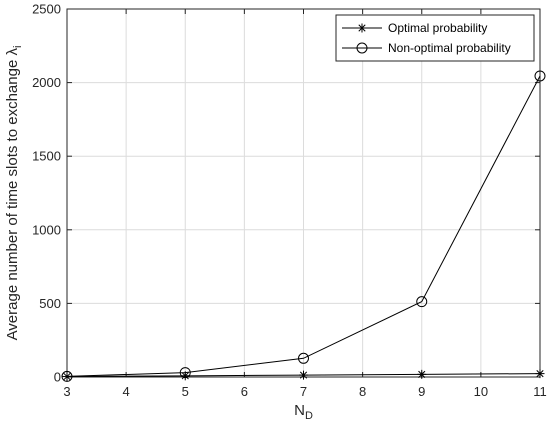 This screenshot has height=431, width=550. What do you see at coordinates (309, 416) in the screenshot?
I see `x-axis-title-subscript: D` at bounding box center [309, 416].